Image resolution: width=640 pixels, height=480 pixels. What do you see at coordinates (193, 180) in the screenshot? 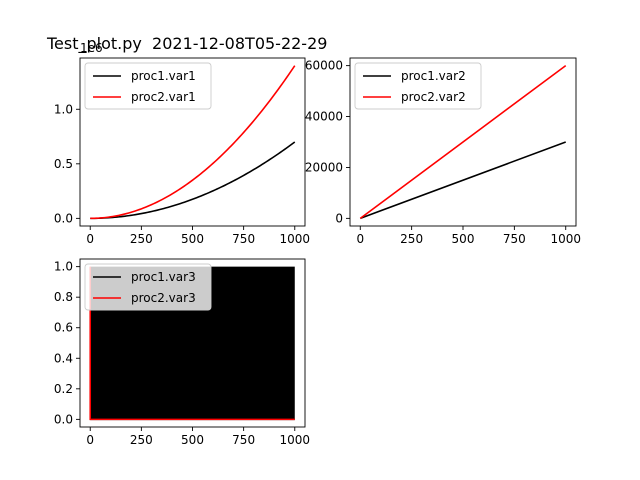
I see `series-line-proc1-var1` at bounding box center [193, 180].